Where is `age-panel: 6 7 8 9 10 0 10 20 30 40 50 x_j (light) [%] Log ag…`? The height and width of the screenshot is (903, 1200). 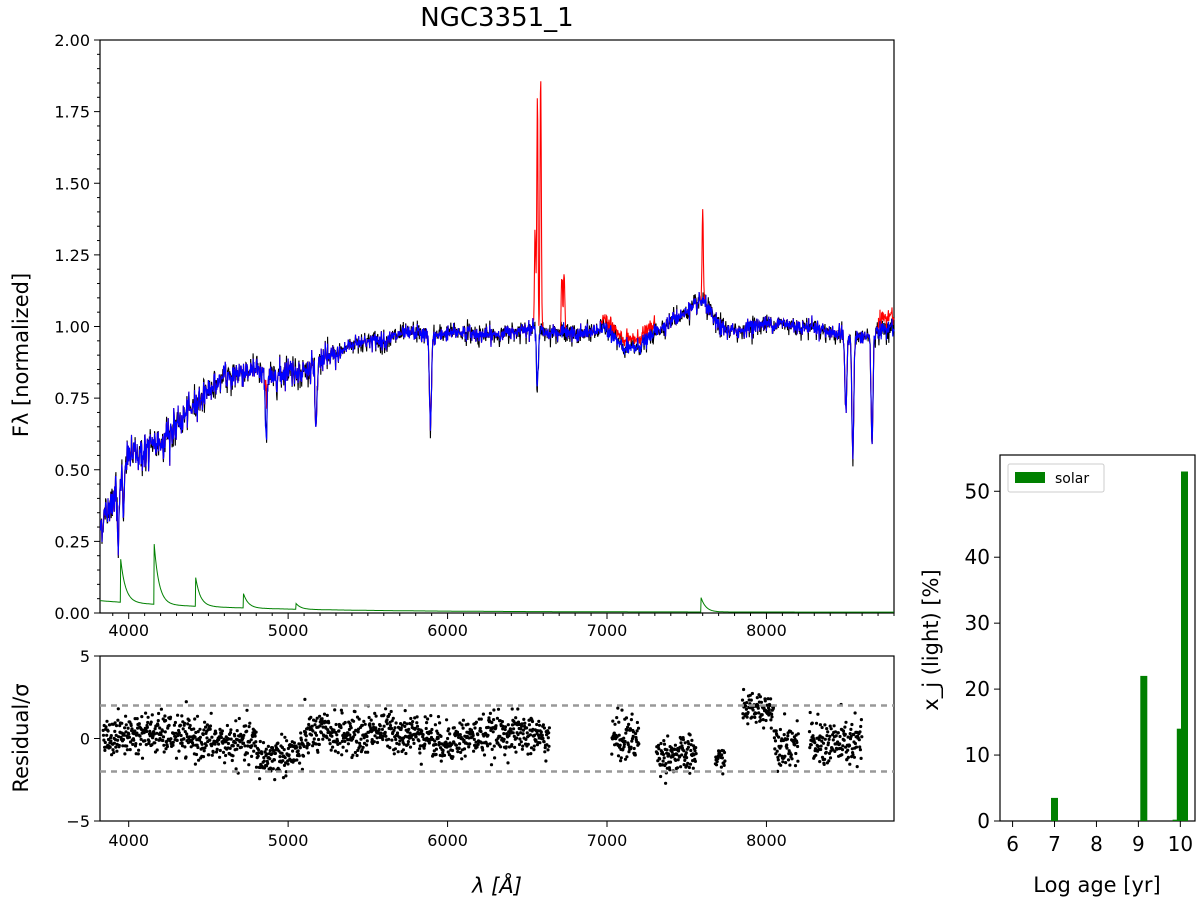 age-panel: 6 7 8 9 10 0 10 20 30 40 50 x_j (light) [%] Log ag… is located at coordinates (1057, 675).